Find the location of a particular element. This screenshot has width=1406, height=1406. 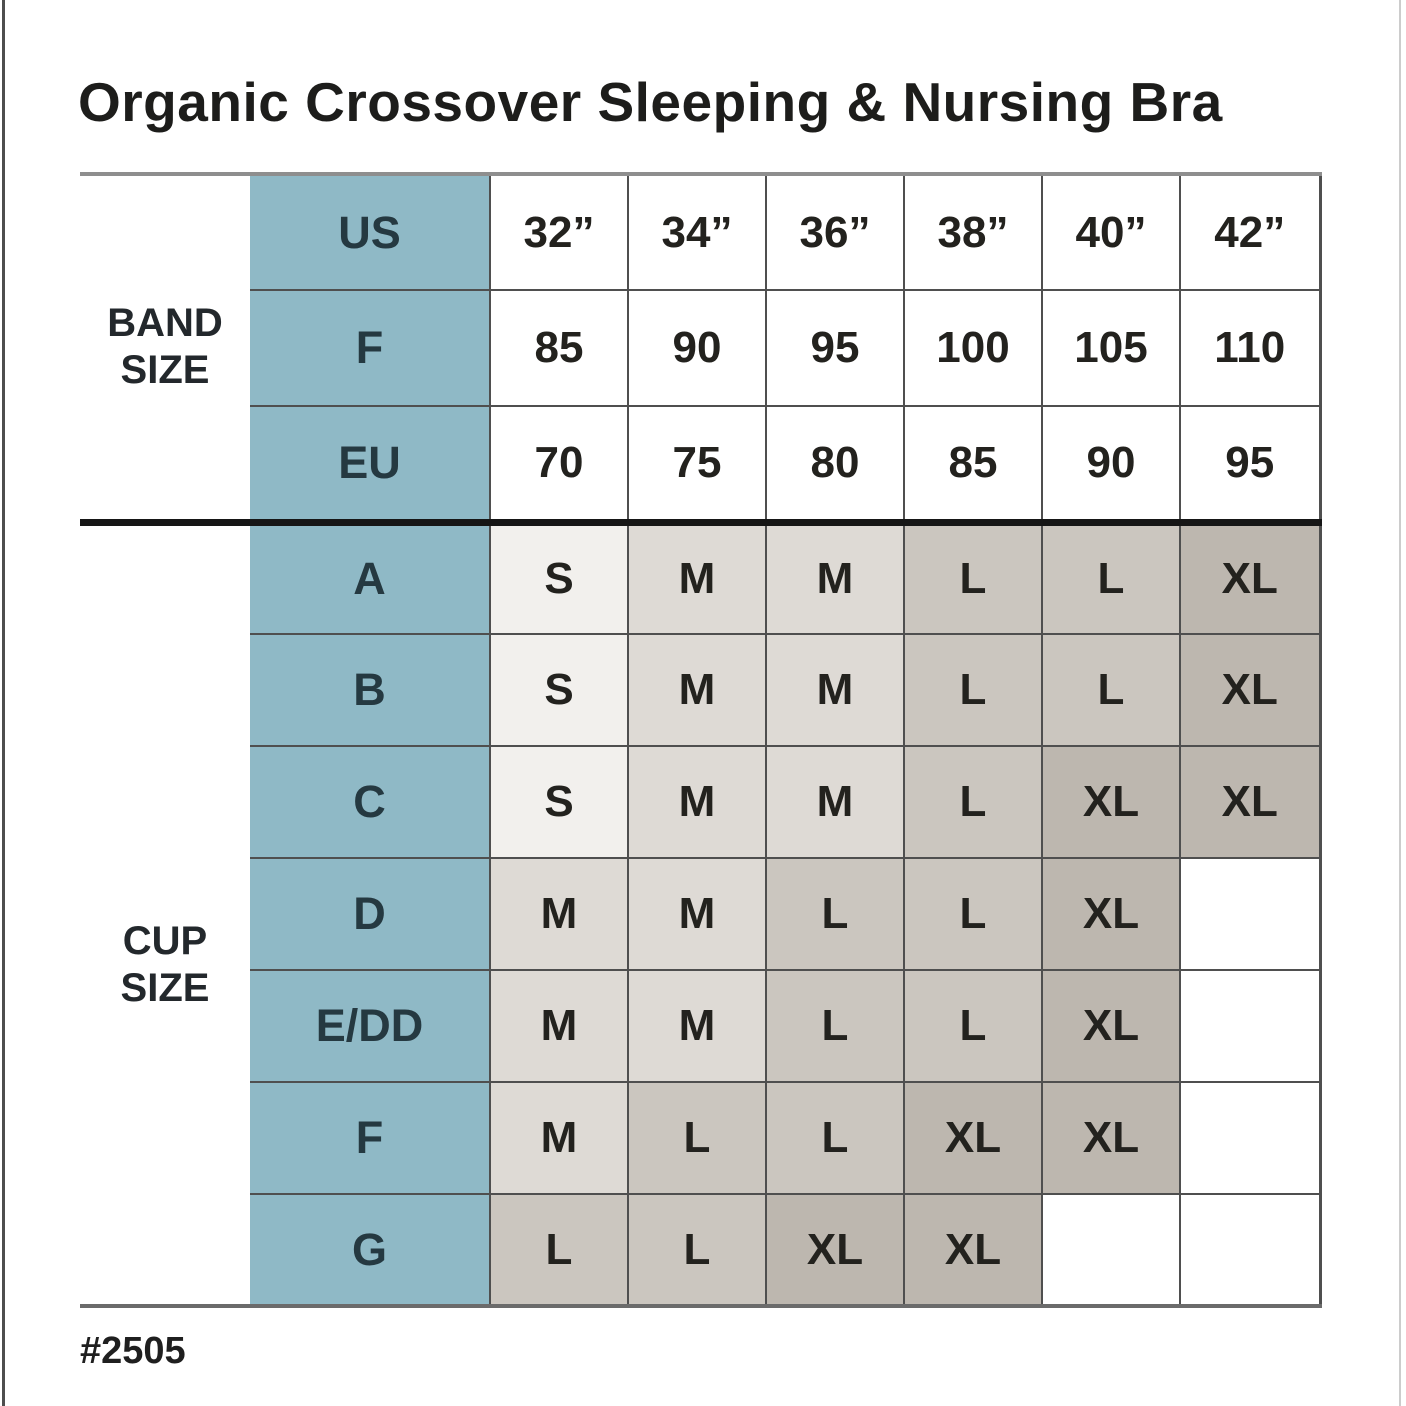

table-row-cup-b: B S M M L L XL is located at coordinates (701, 690).